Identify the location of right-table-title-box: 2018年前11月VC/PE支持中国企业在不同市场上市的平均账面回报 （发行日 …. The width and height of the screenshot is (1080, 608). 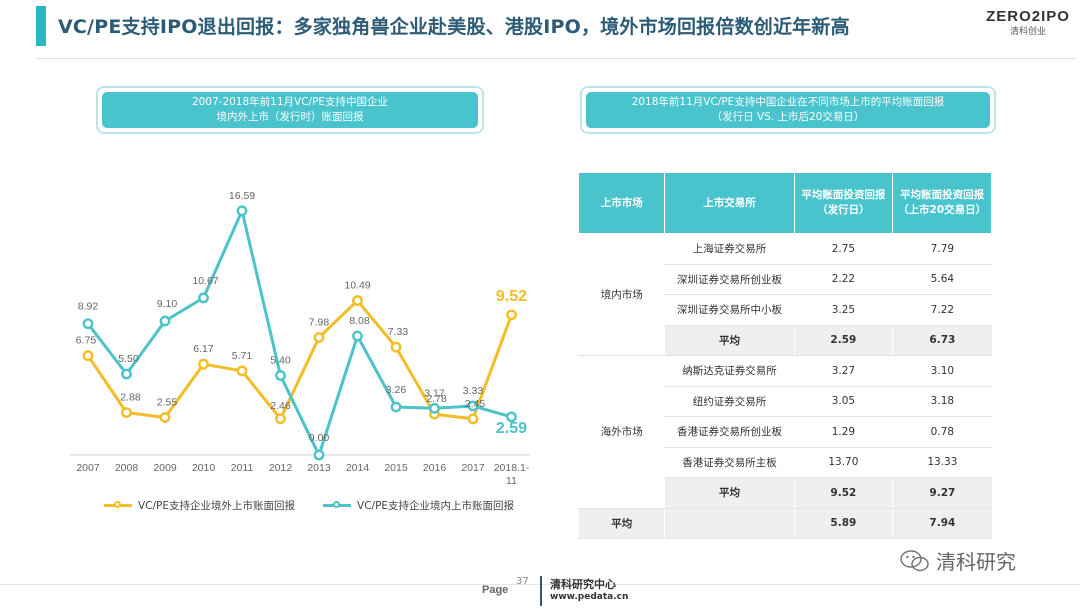
(788, 110).